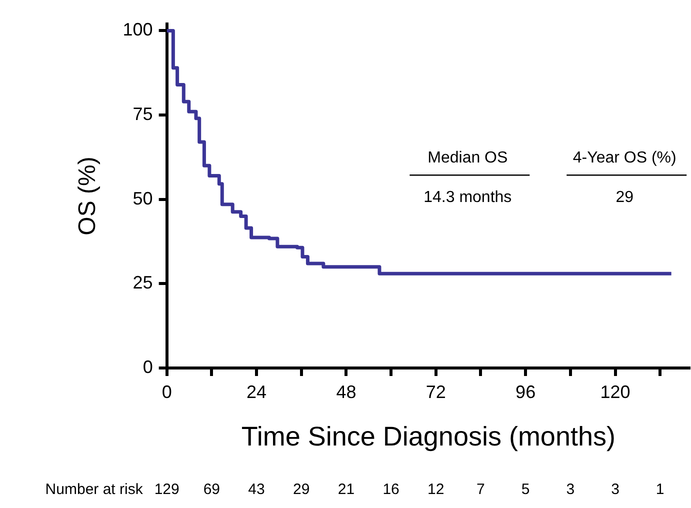  Describe the element at coordinates (147, 366) in the screenshot. I see `y-tick-label: 0` at that location.